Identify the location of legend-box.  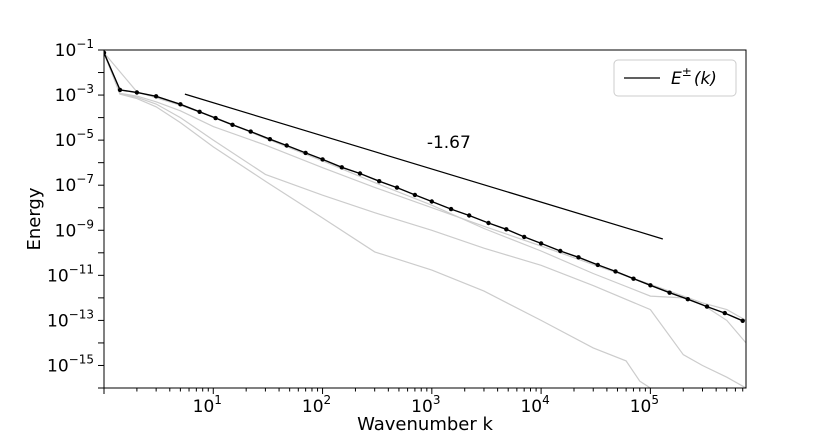
(675, 78).